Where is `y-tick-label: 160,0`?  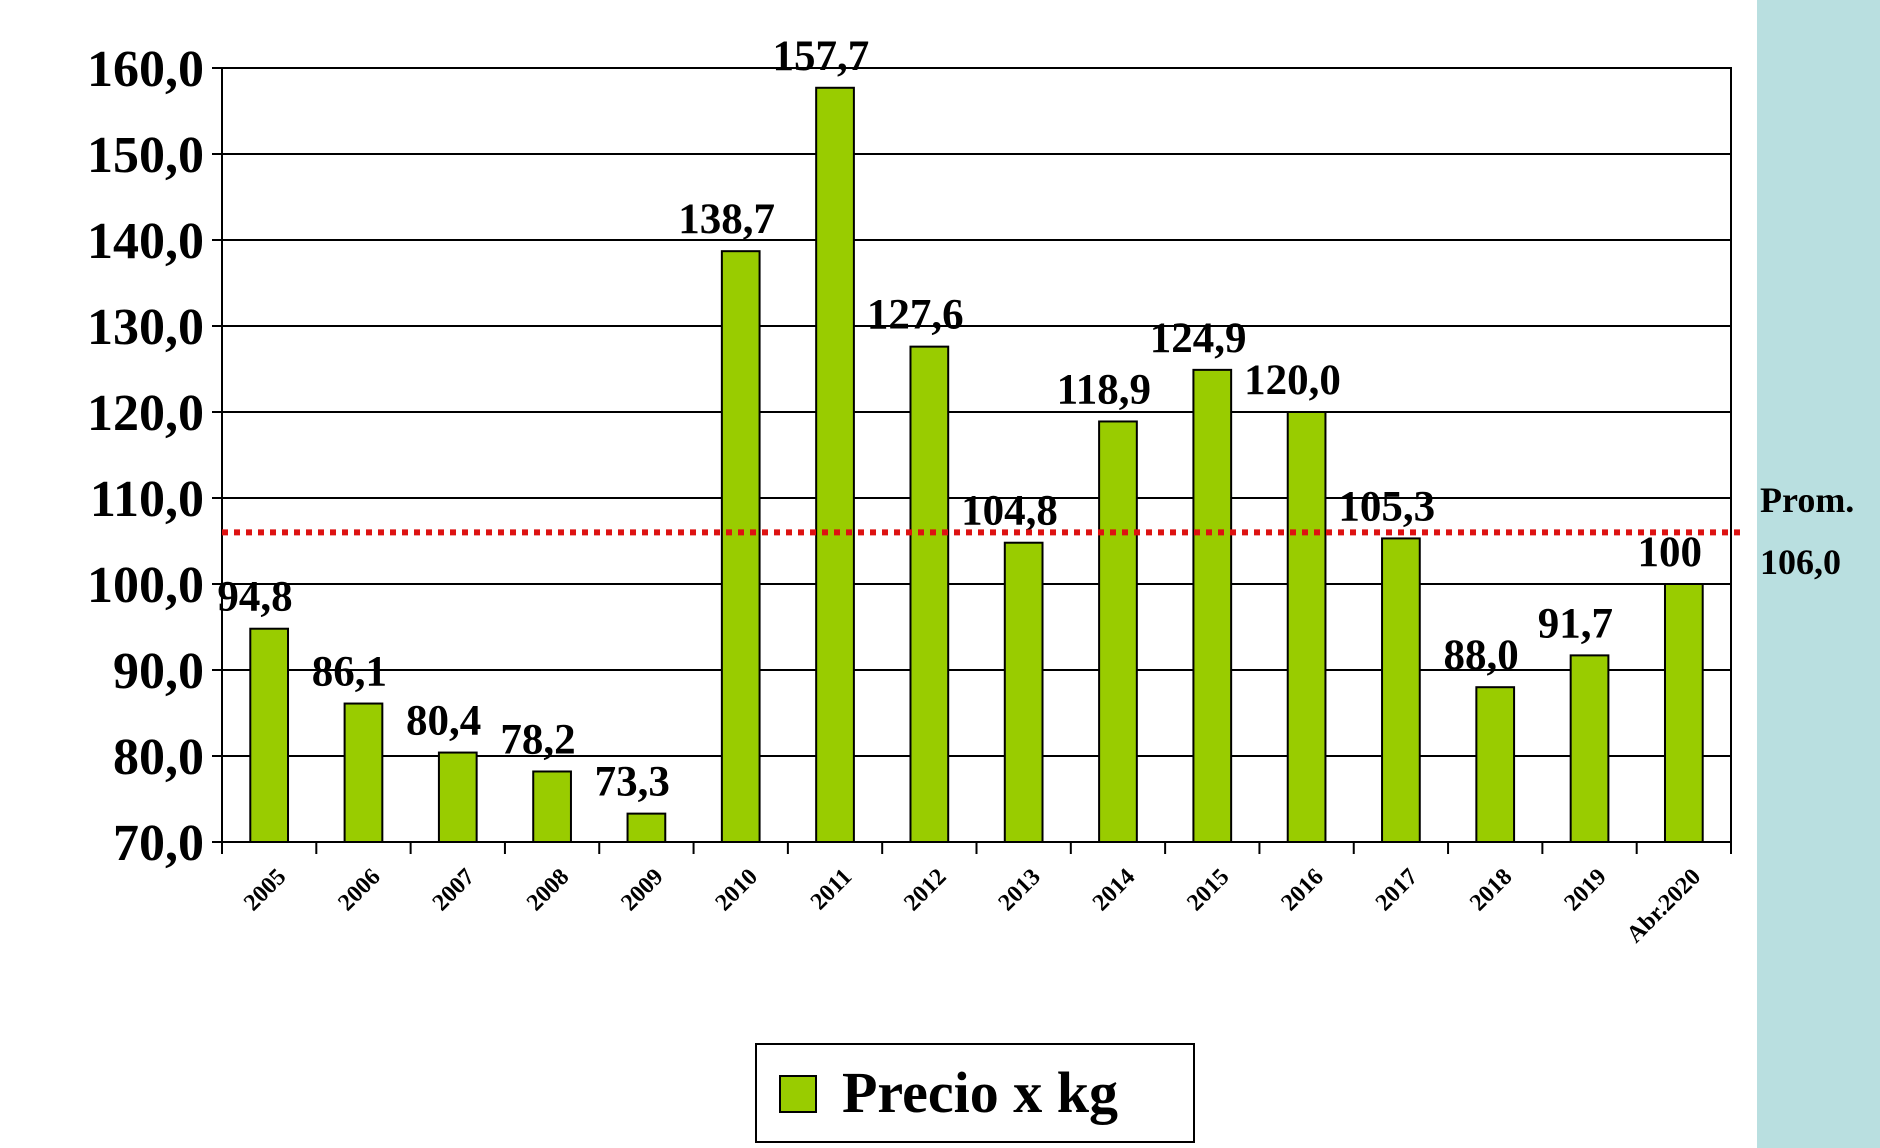 y-tick-label: 160,0 is located at coordinates (145, 69).